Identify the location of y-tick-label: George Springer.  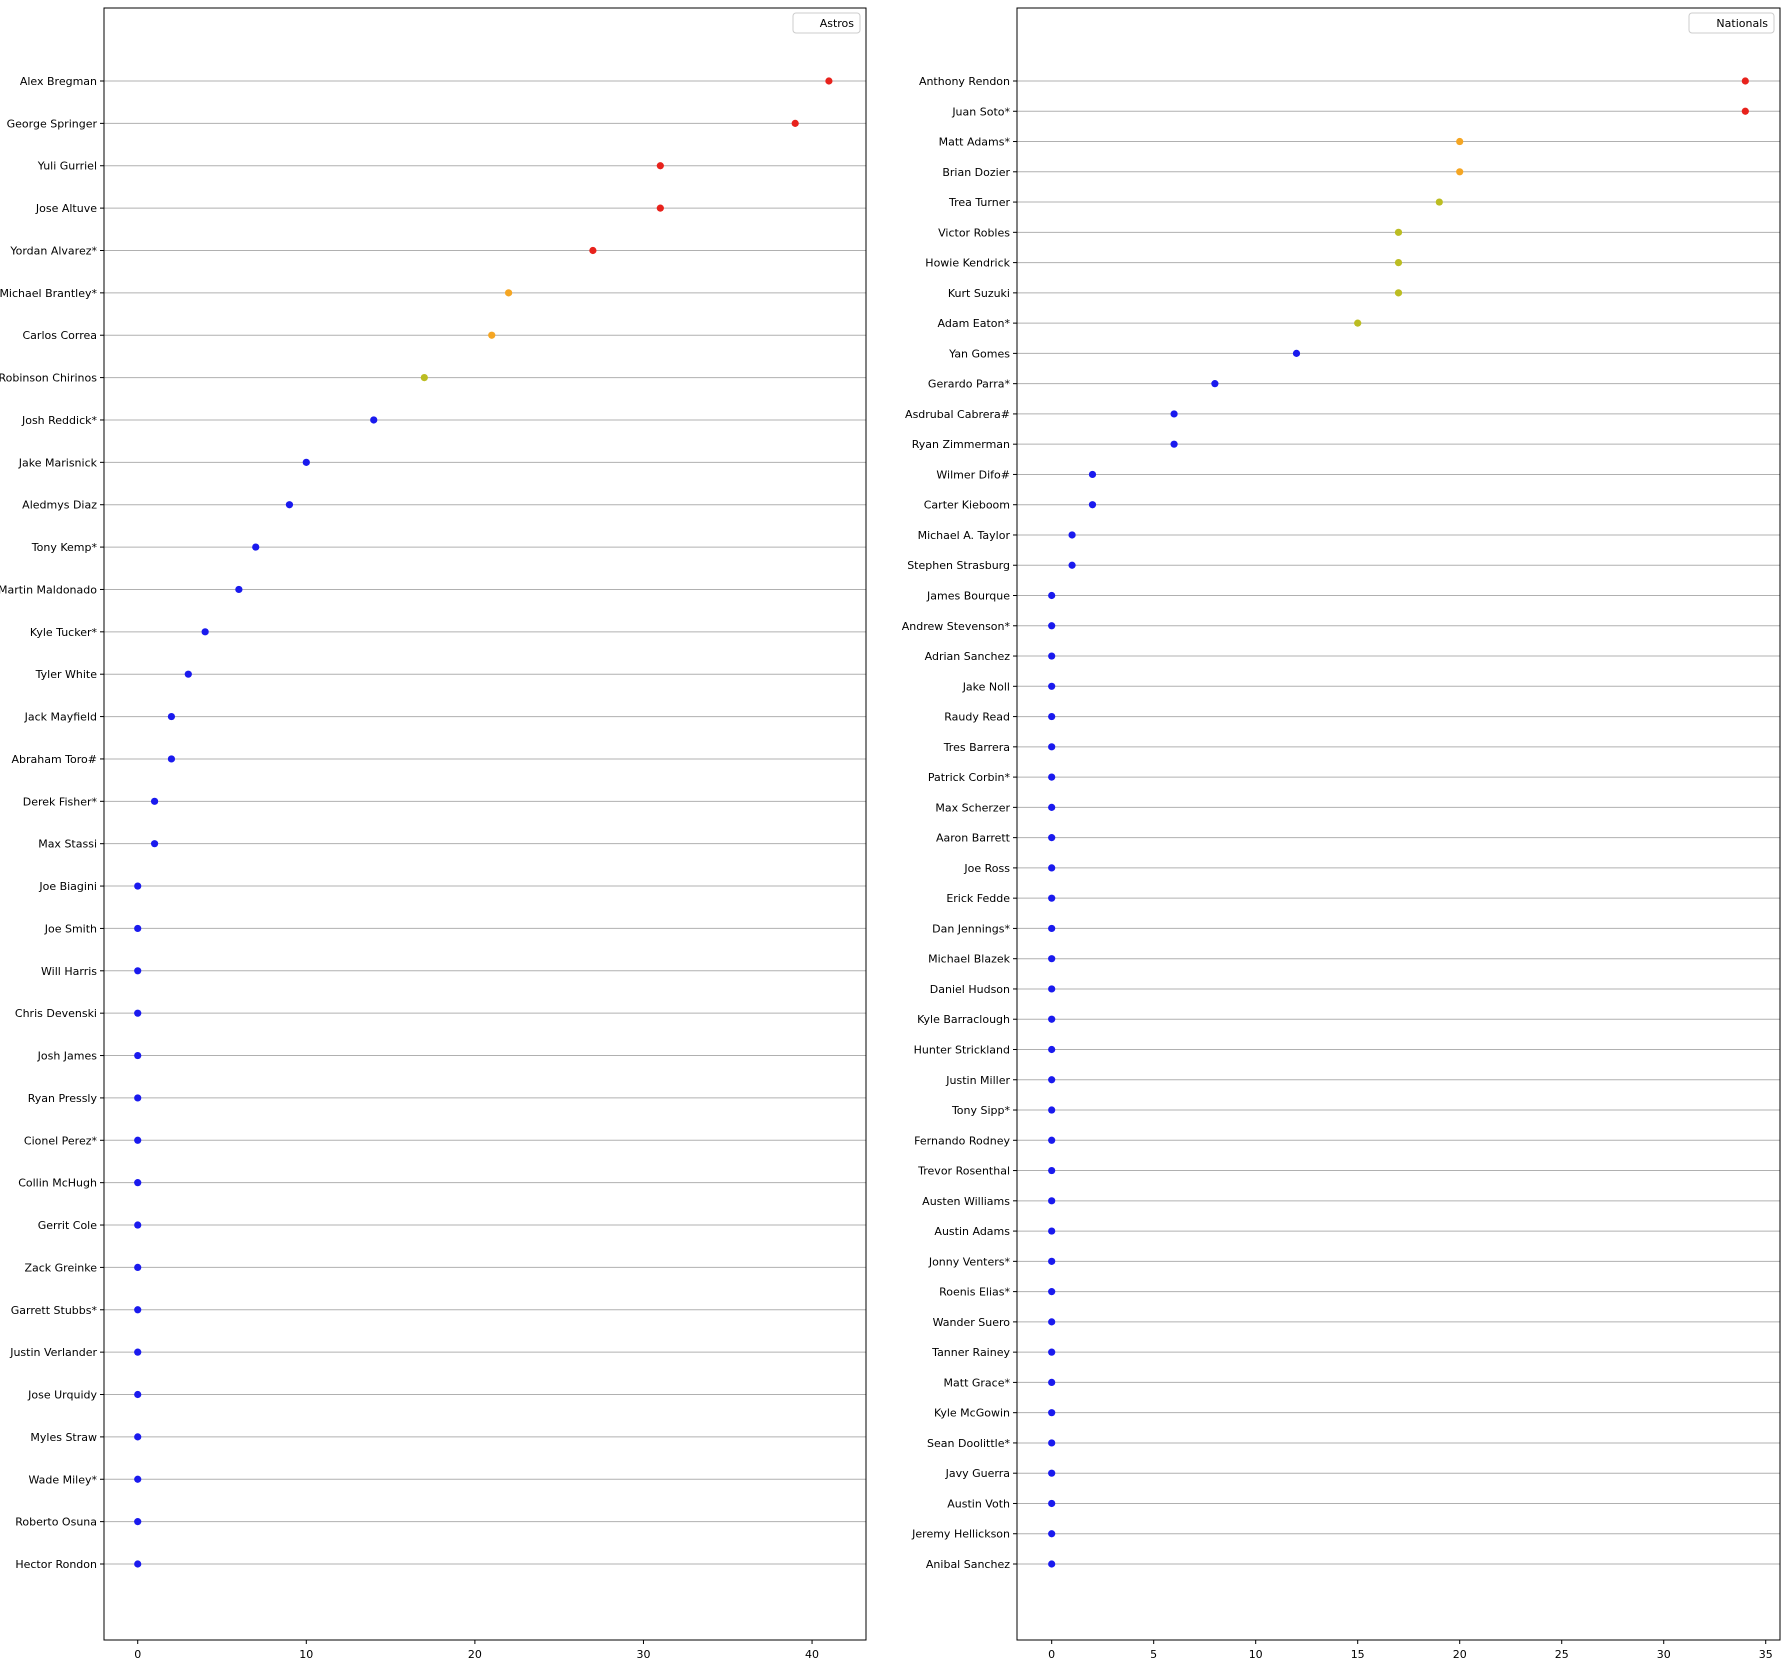
(52, 123).